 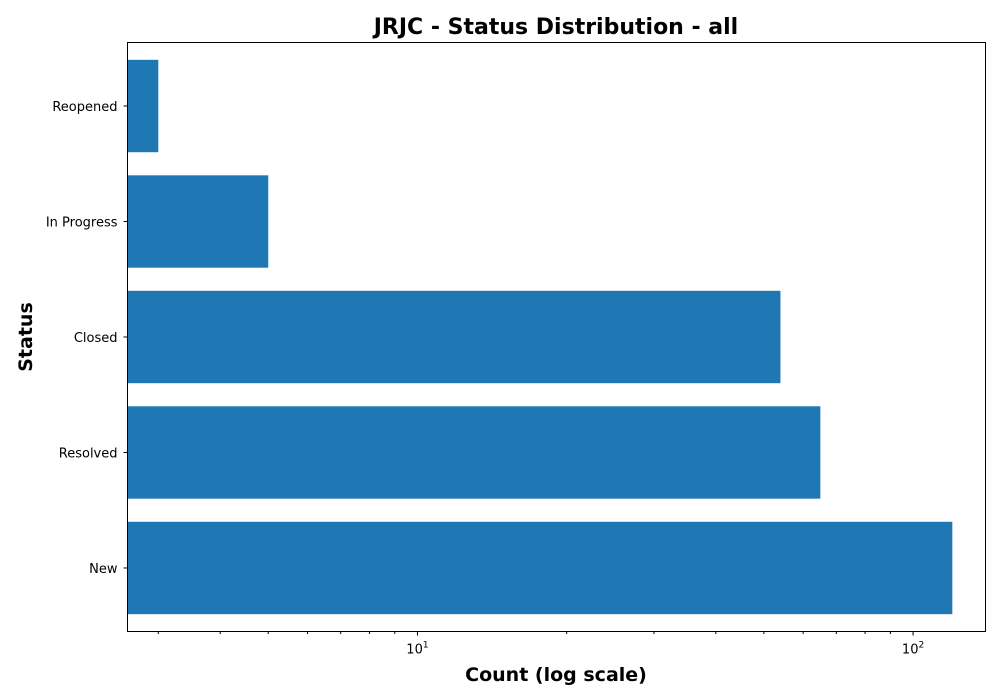 I want to click on y-tick-label: In Progress, so click(x=82, y=223).